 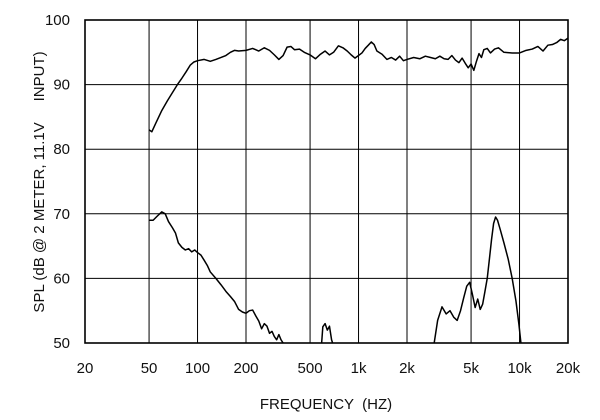 I want to click on x-tick-label: 5k, so click(x=471, y=368).